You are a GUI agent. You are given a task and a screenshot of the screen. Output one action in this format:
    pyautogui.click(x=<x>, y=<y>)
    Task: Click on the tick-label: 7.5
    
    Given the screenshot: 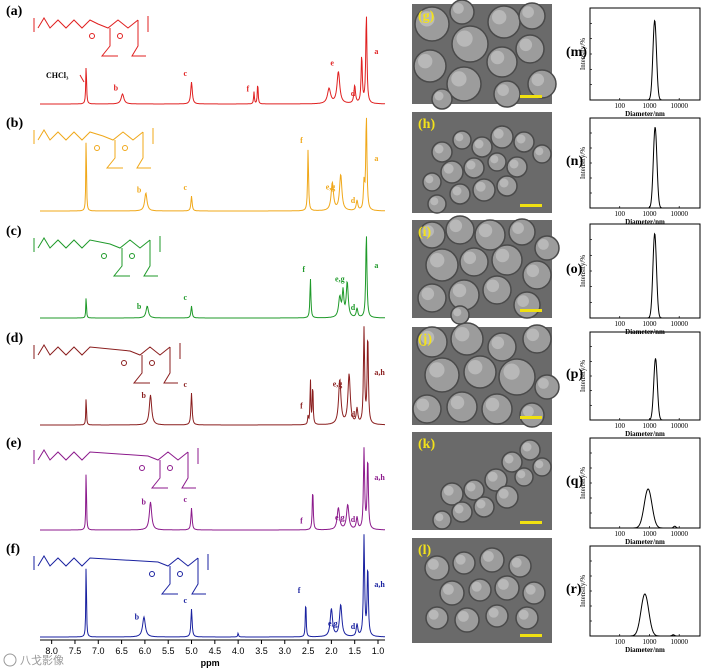 What is the action you would take?
    pyautogui.click(x=75, y=651)
    